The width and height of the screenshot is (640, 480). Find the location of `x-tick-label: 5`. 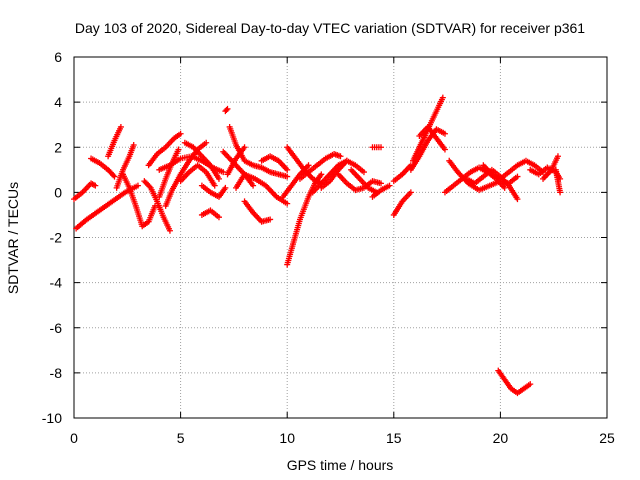

x-tick-label: 5 is located at coordinates (181, 438).